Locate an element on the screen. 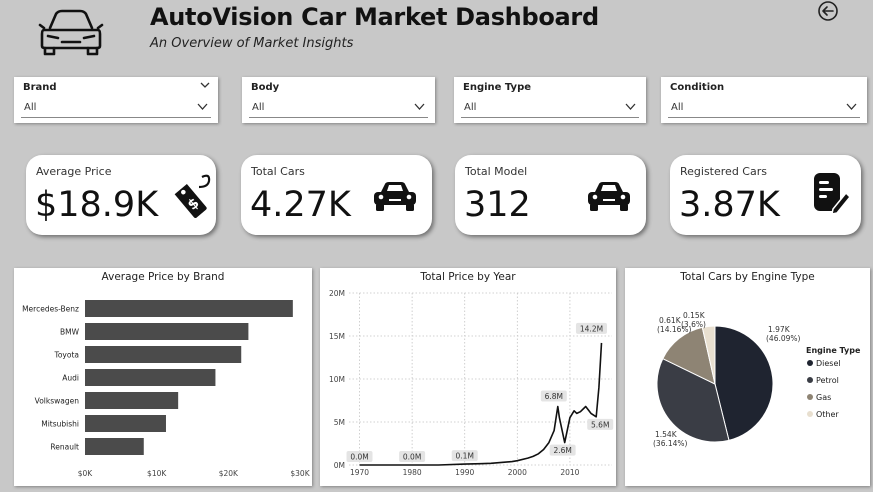 The width and height of the screenshot is (873, 492). average-price-card: Average Price $18.9K $ is located at coordinates (121, 195).